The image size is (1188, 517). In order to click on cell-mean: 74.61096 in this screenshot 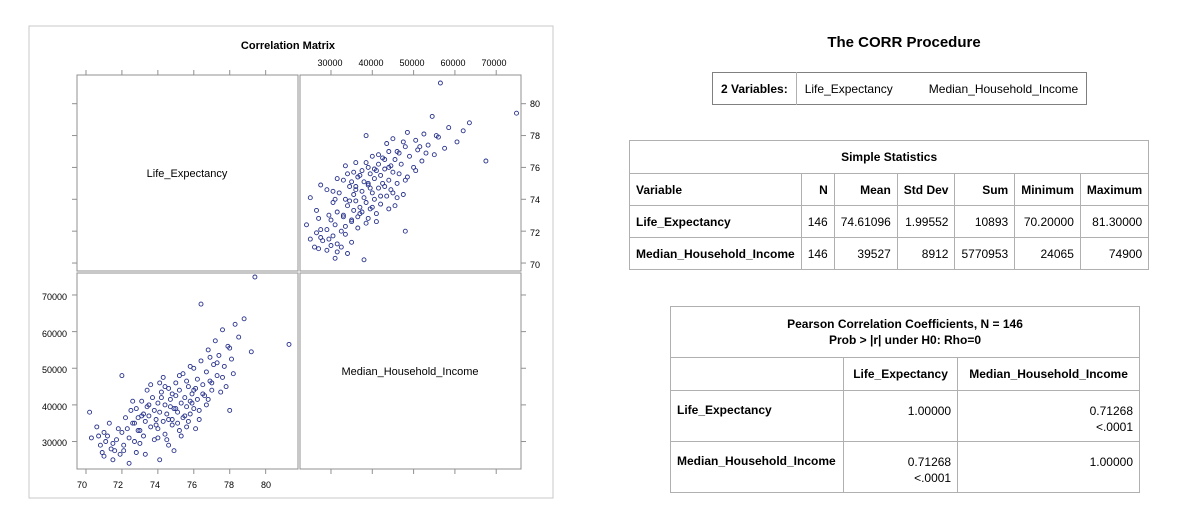, I will do `click(865, 221)`.